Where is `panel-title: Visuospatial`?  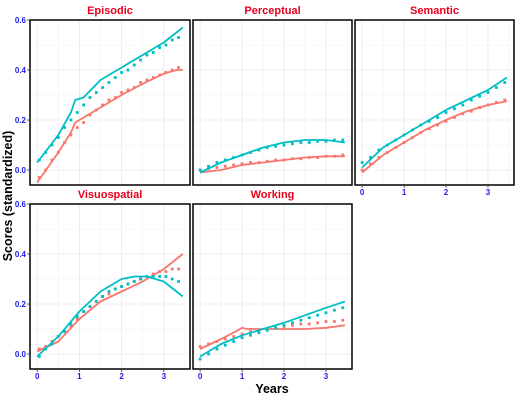 panel-title: Visuospatial is located at coordinates (110, 195).